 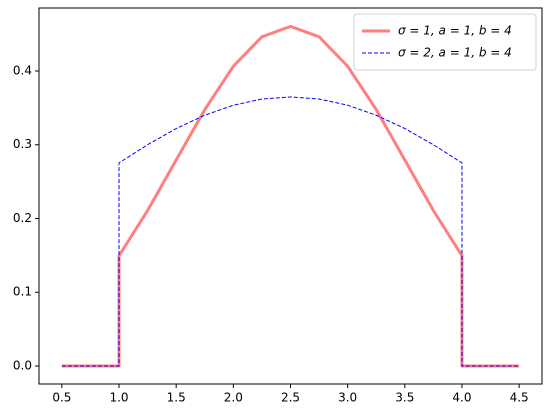 What do you see at coordinates (176, 398) in the screenshot?
I see `x-tick-label: 1.5` at bounding box center [176, 398].